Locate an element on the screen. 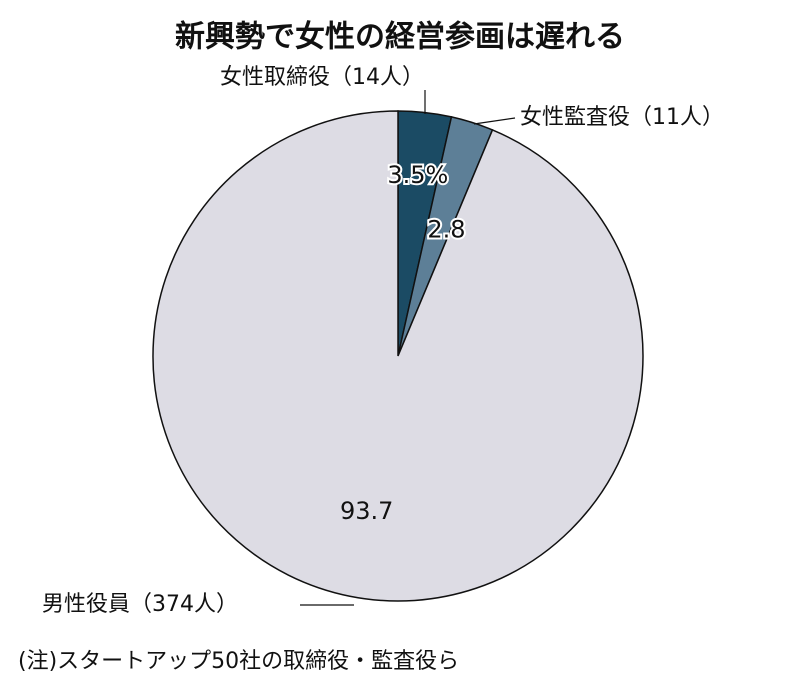 The height and width of the screenshot is (688, 800). value-label: 93.7 is located at coordinates (366, 511).